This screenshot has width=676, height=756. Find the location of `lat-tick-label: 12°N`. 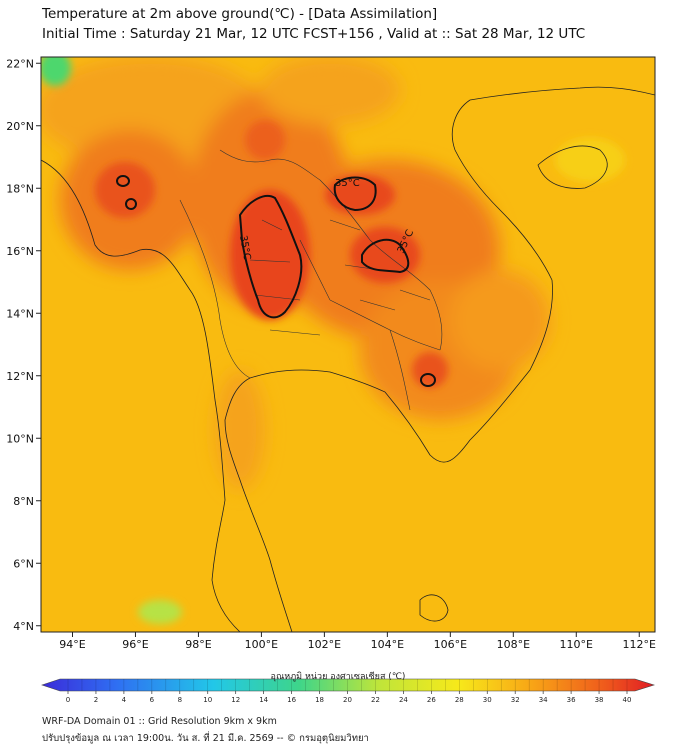

lat-tick-label: 12°N is located at coordinates (20, 376).